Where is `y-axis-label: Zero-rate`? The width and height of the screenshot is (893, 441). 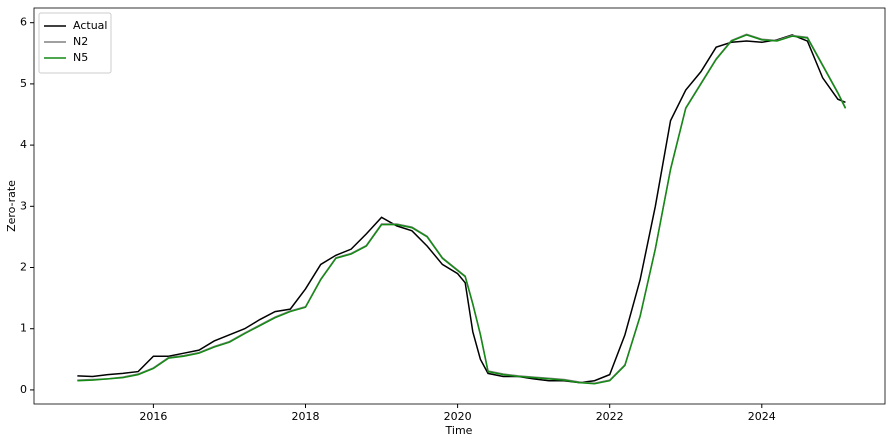
y-axis-label: Zero-rate is located at coordinates (11, 206).